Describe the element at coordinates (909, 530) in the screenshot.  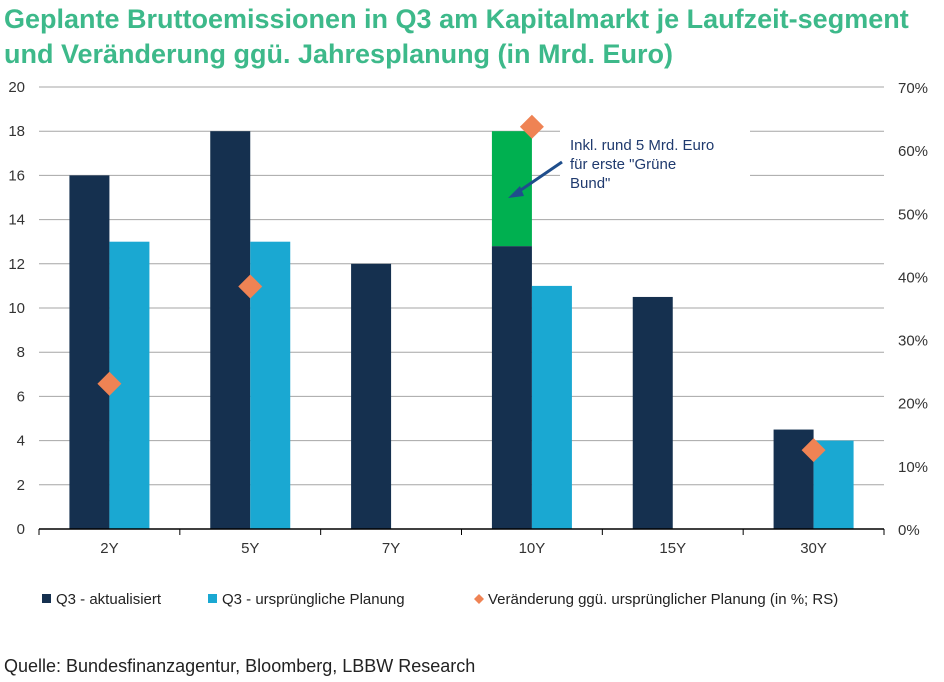
I see `y2-tick-label: 0%` at that location.